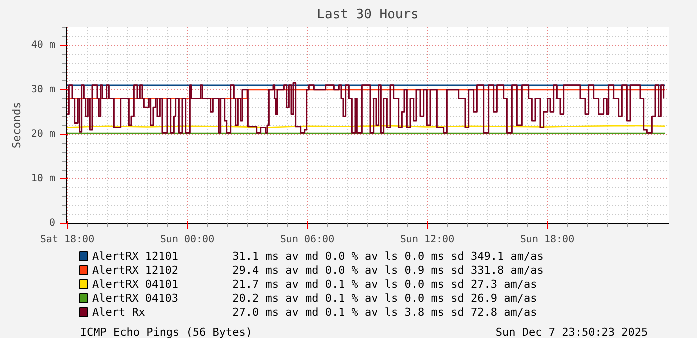 This screenshot has height=338, width=697. I want to click on x-tick-label: Sun 00:00, so click(187, 240).